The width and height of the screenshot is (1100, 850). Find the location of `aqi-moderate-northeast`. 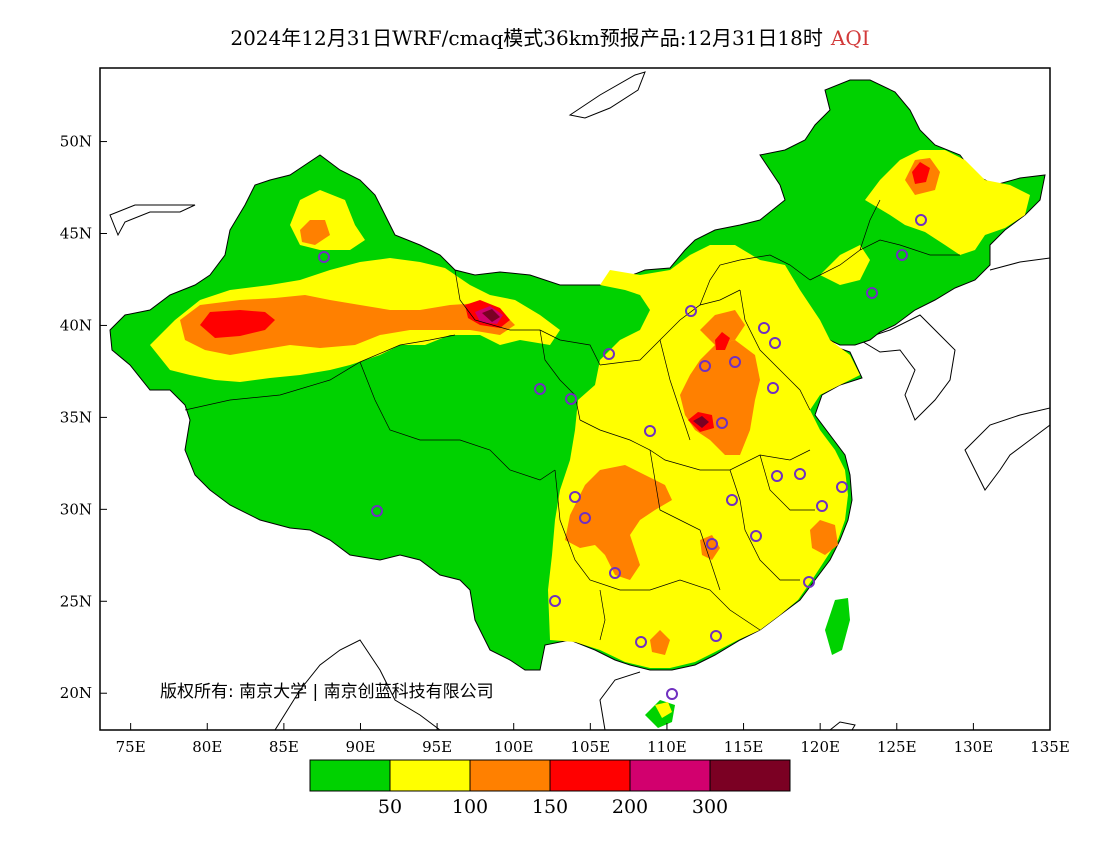

aqi-moderate-northeast is located at coordinates (947, 202).